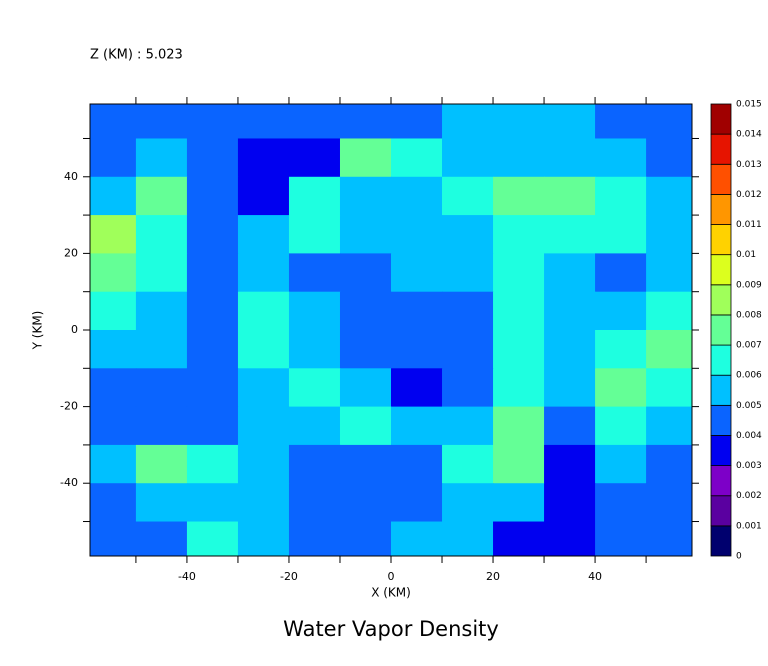 The height and width of the screenshot is (666, 768). Describe the element at coordinates (749, 436) in the screenshot. I see `colorbar-label: 0.004` at that location.